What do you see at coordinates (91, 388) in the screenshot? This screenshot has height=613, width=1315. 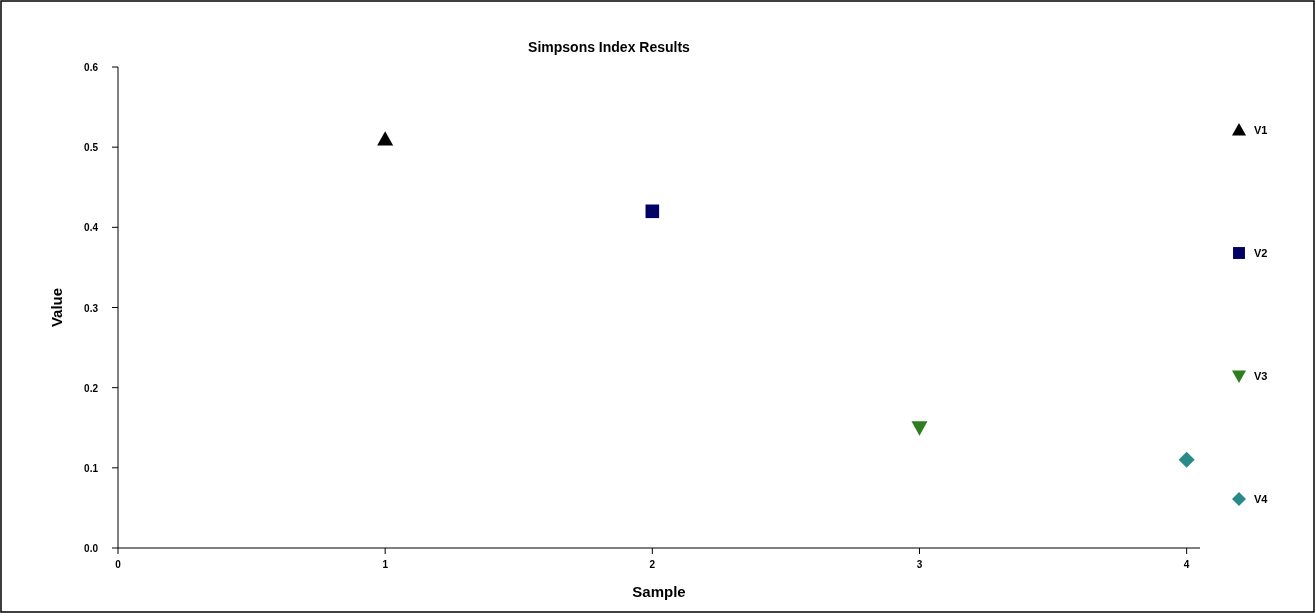 I see `y-tick-label: 0.2` at bounding box center [91, 388].